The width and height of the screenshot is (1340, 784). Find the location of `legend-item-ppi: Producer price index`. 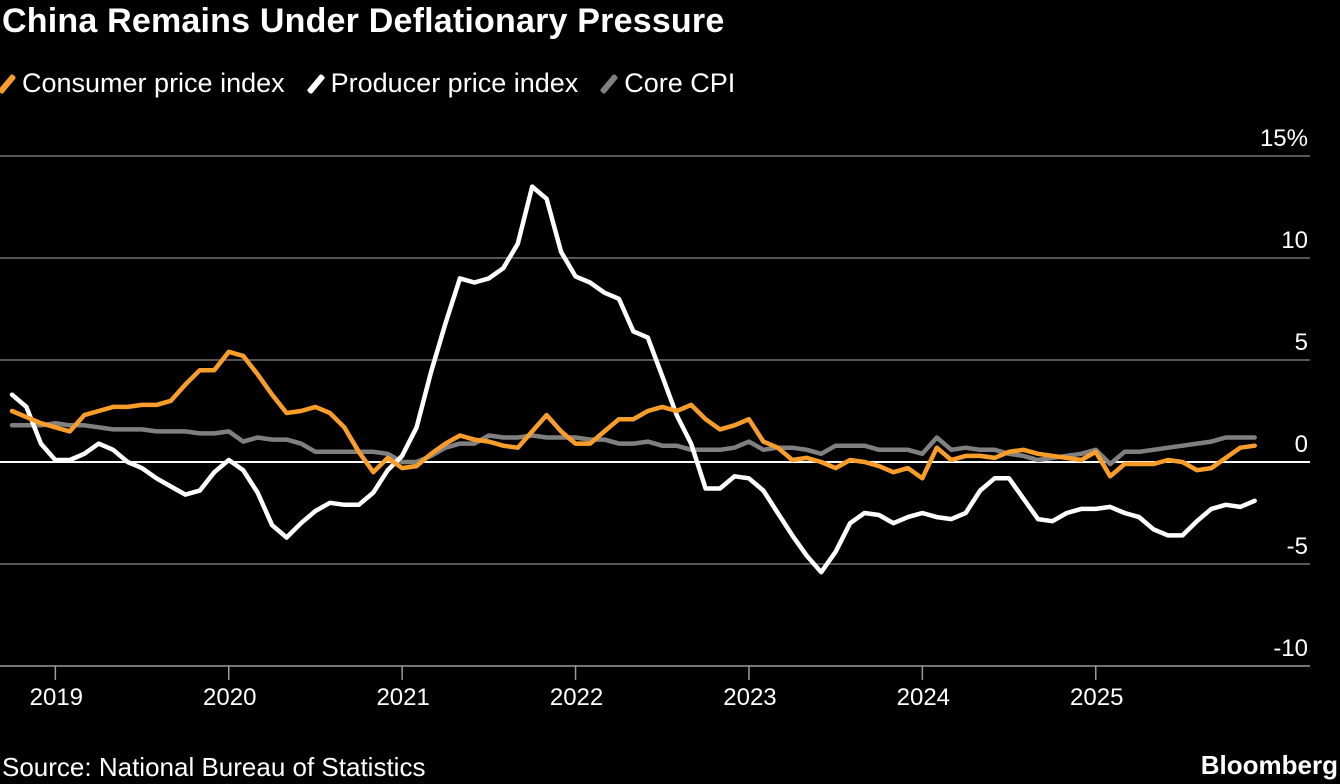

legend-item-ppi: Producer price index is located at coordinates (442, 83).